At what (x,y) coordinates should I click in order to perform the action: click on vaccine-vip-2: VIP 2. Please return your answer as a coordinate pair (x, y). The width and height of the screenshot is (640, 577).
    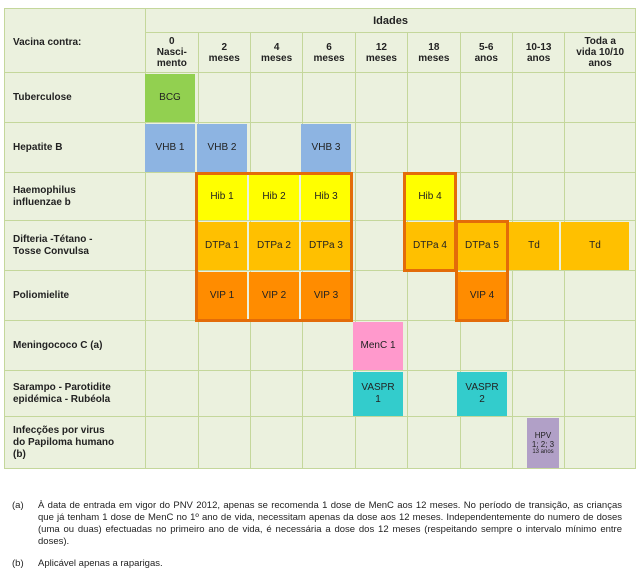
    Looking at the image, I should click on (274, 296).